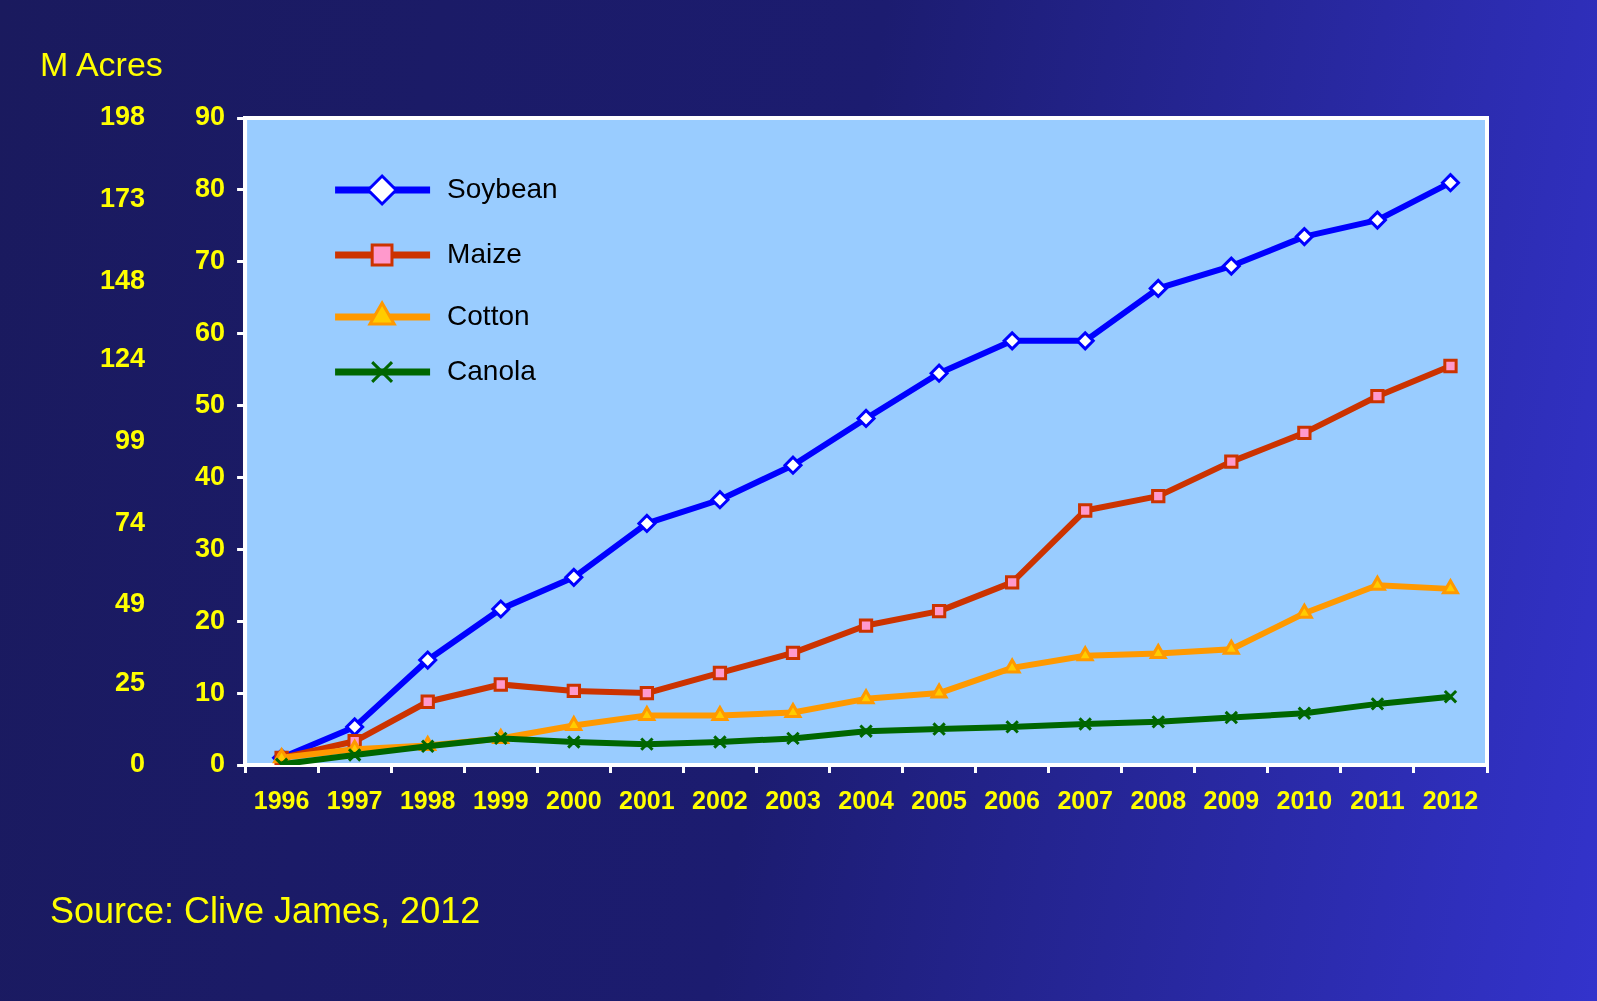 This screenshot has height=1001, width=1597. I want to click on y2-tick-label: 124, so click(122, 358).